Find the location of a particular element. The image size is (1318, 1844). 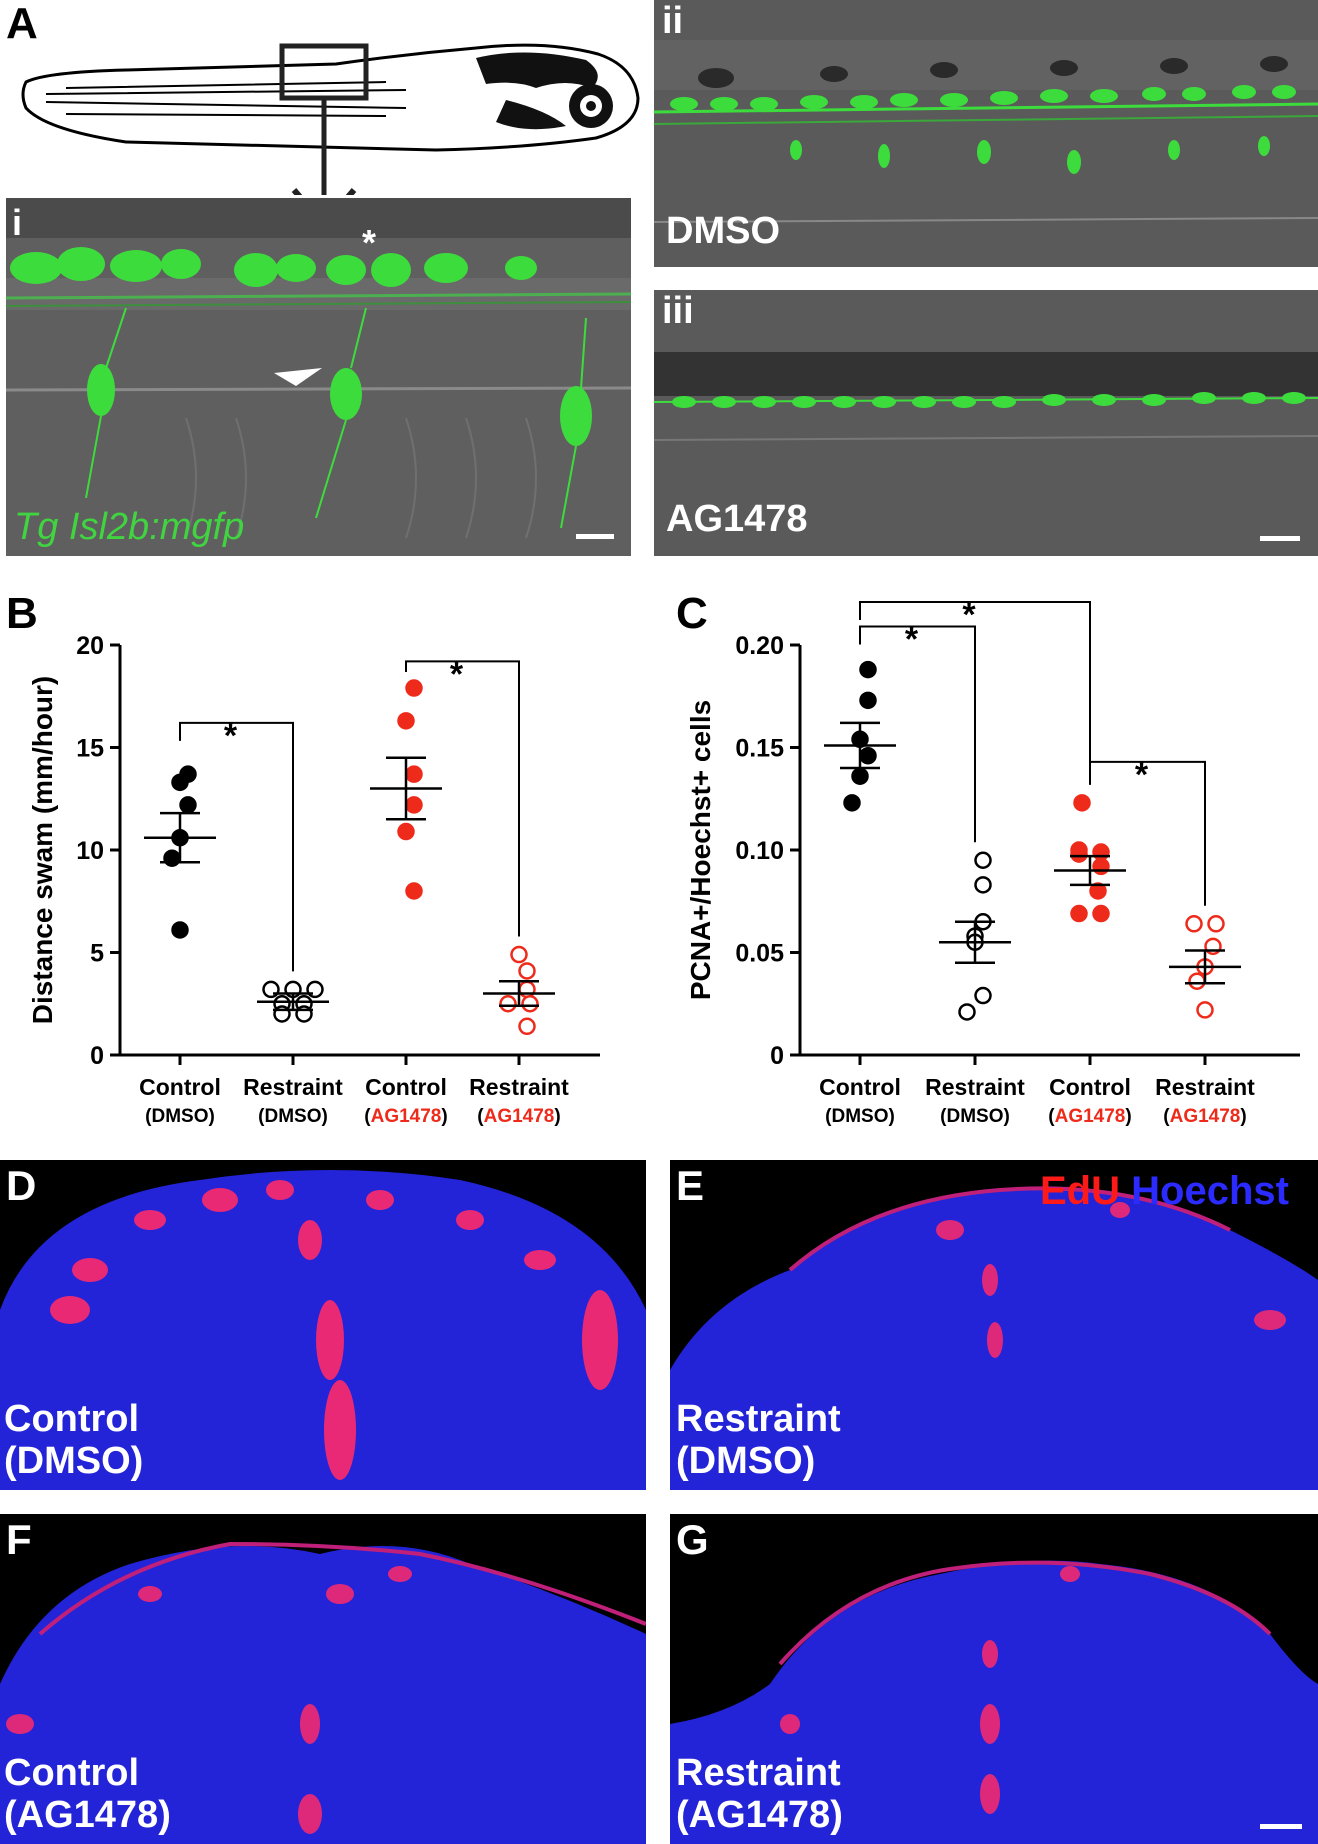

panel-label-d: D is located at coordinates (21, 1185).